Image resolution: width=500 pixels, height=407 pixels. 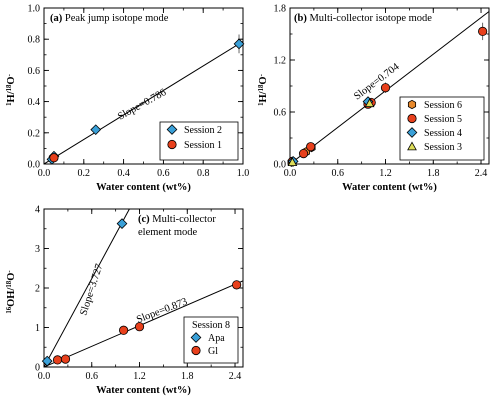 What do you see at coordinates (216, 338) in the screenshot?
I see `legend-label: Apa` at bounding box center [216, 338].